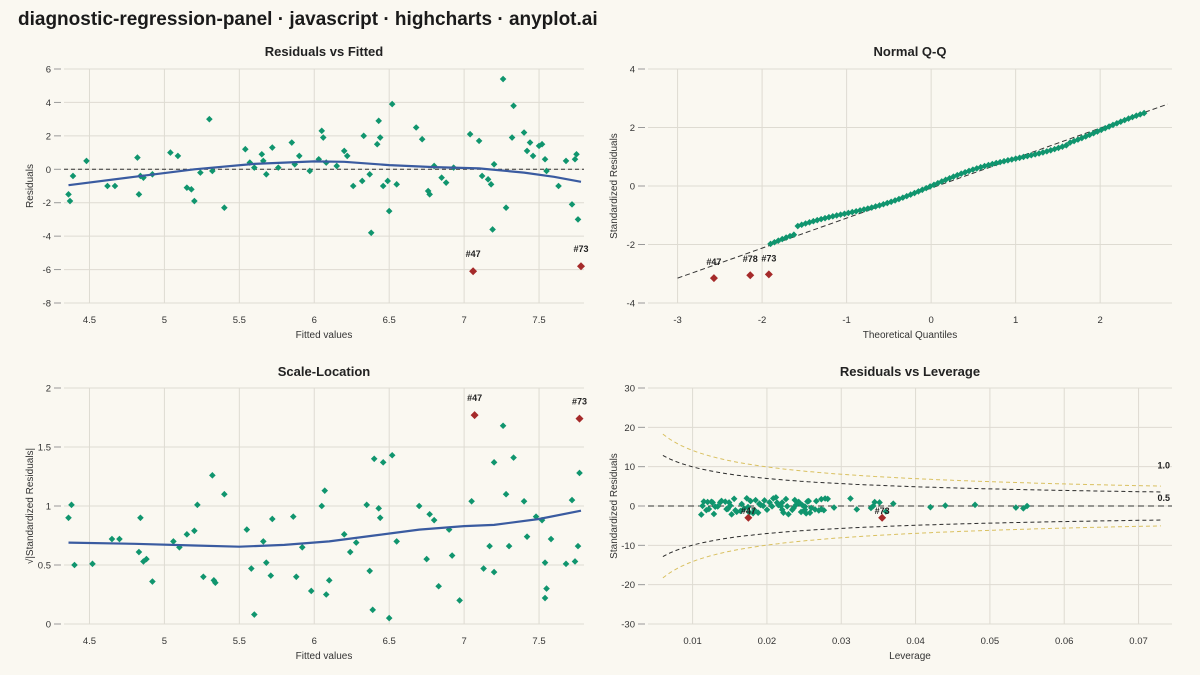 The image size is (1200, 675). What do you see at coordinates (44, 566) in the screenshot?
I see `y-tick-label: 0.5` at bounding box center [44, 566].